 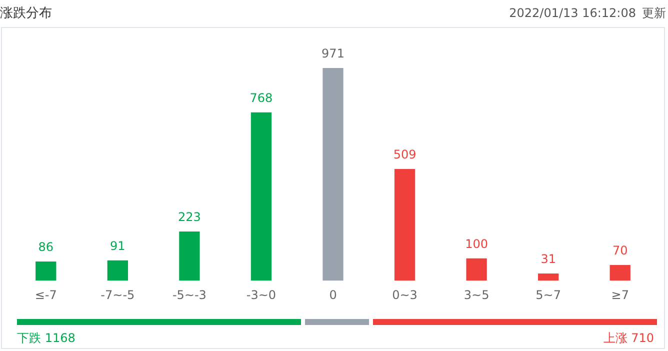 I want to click on data-label: 971, so click(x=333, y=53).